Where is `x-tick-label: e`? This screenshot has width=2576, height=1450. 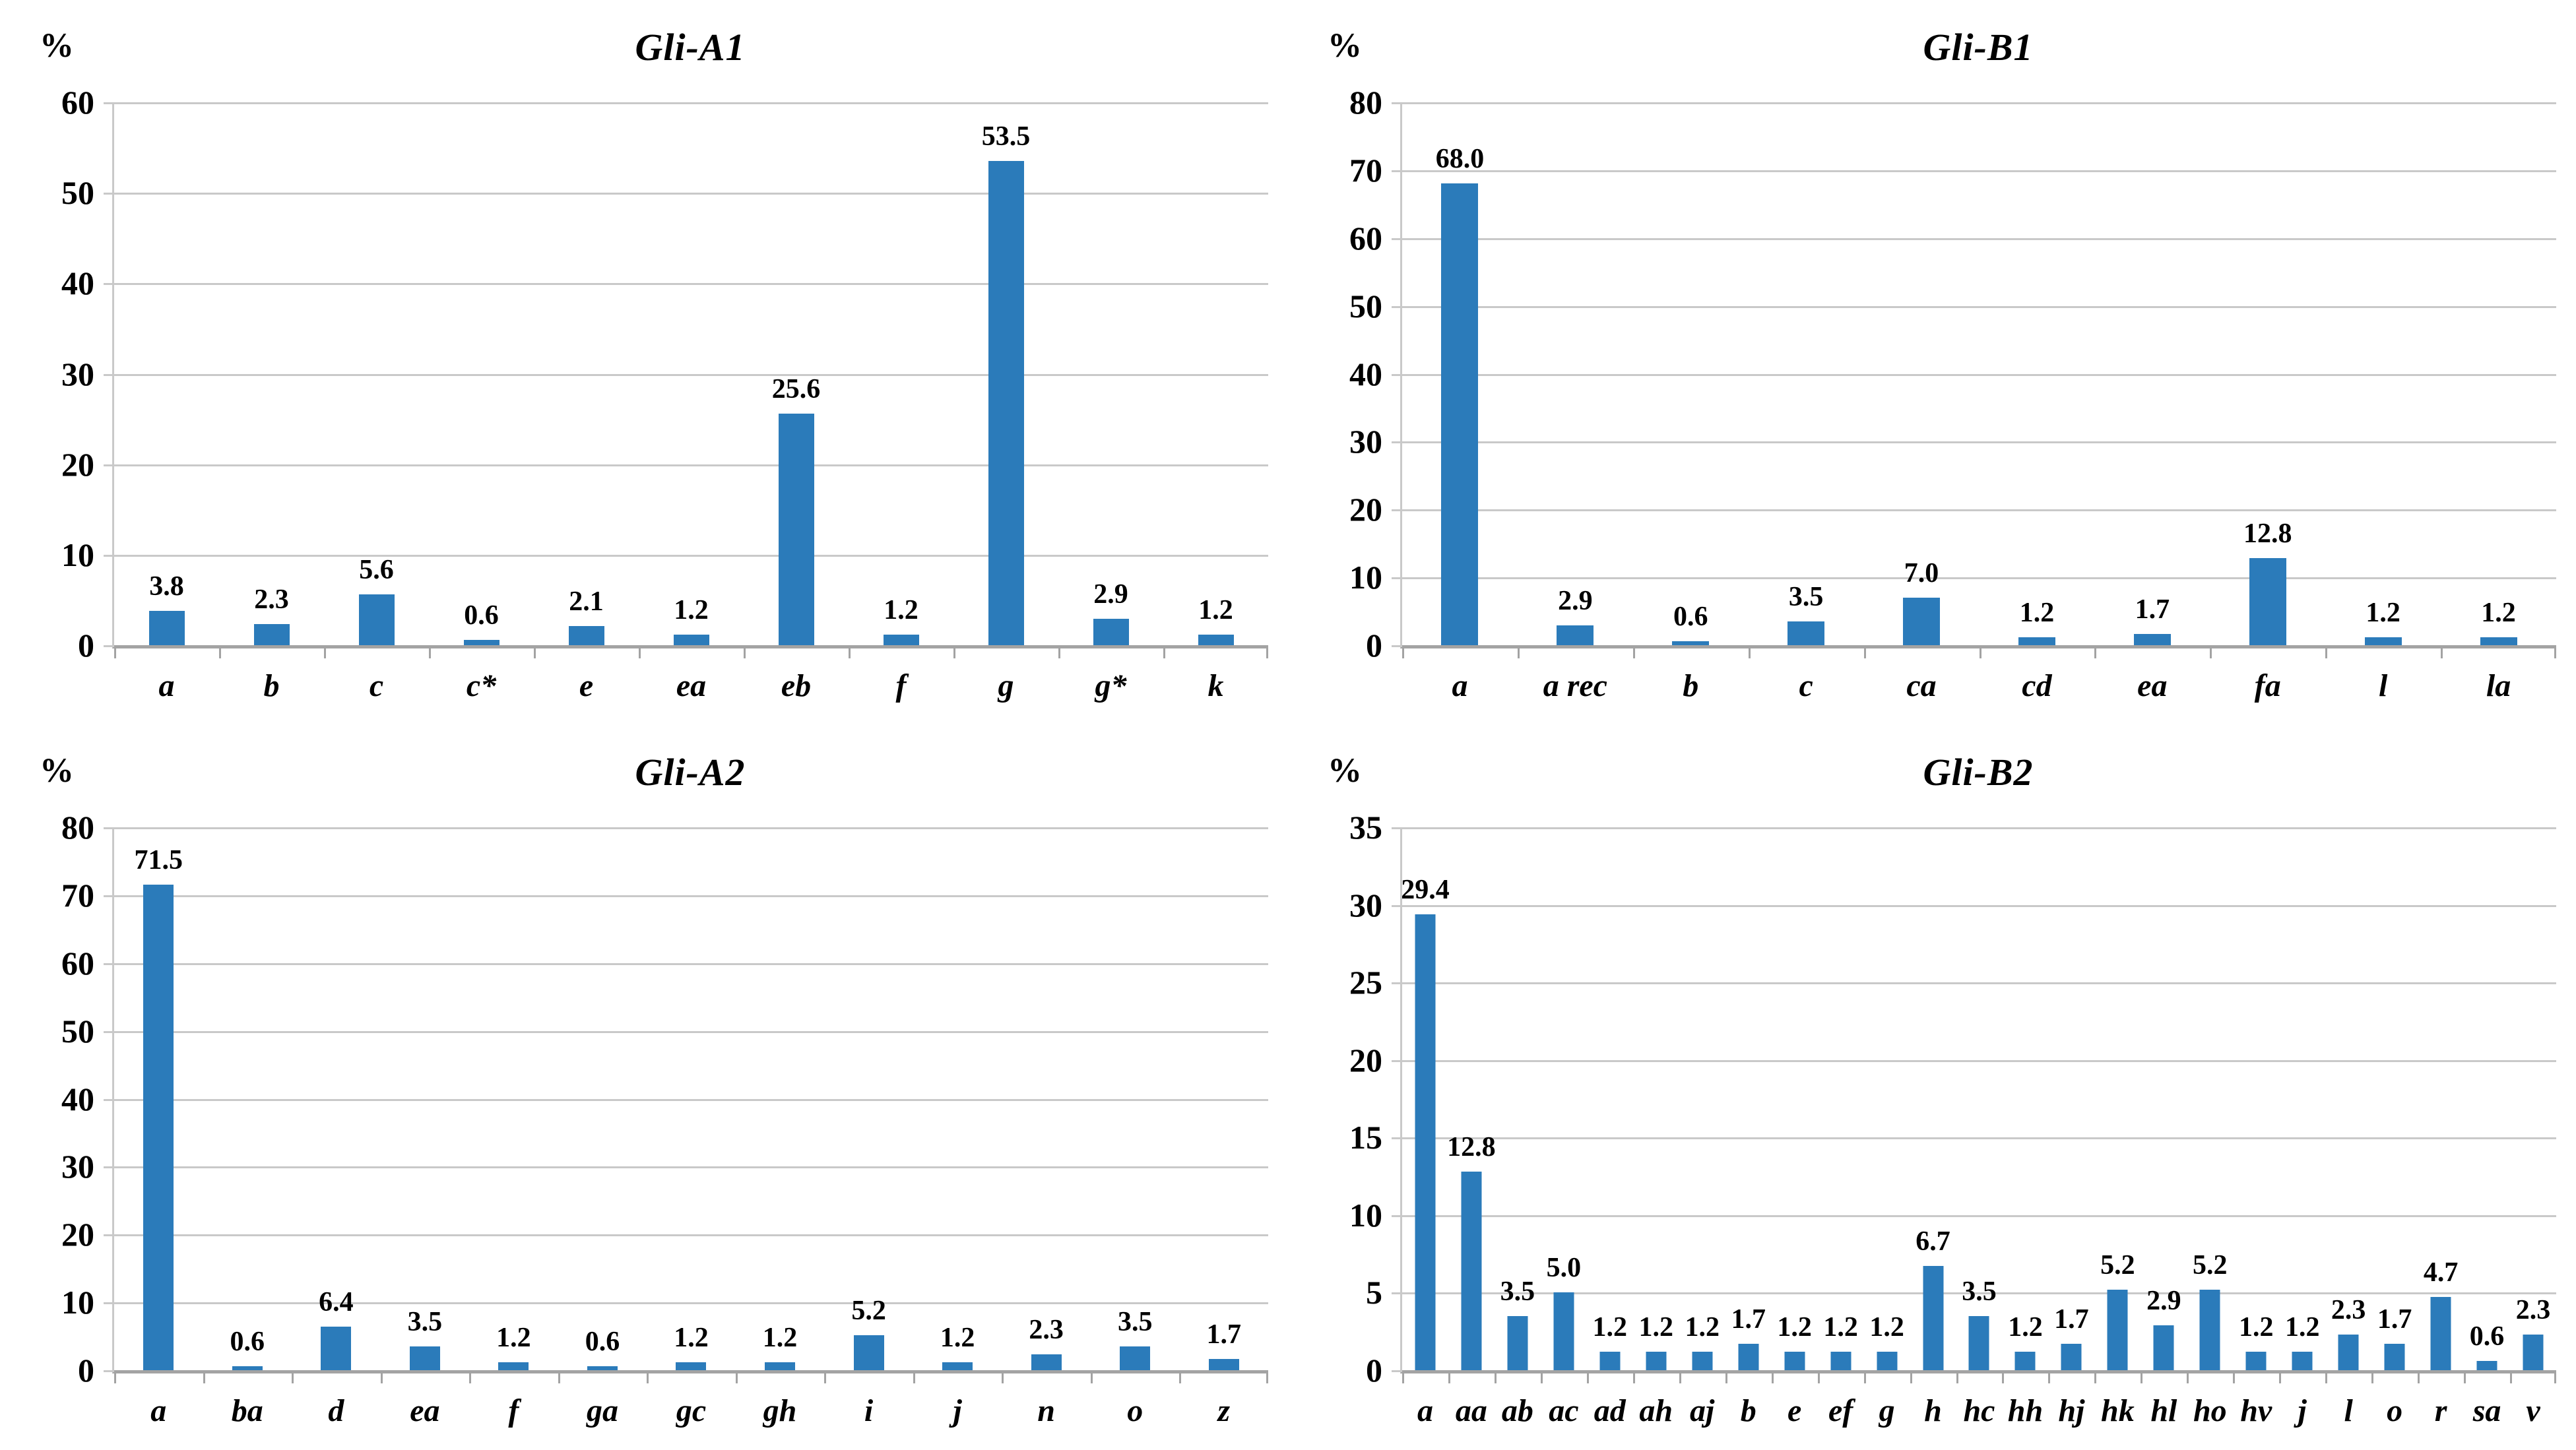 x-tick-label: e is located at coordinates (586, 685).